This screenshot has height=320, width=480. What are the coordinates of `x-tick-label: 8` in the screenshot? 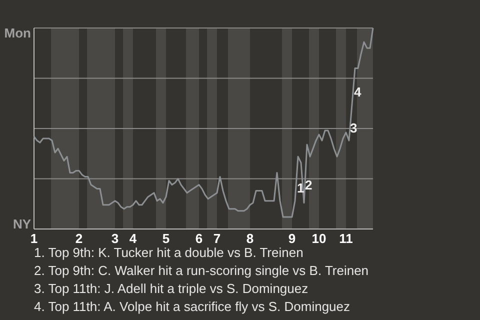 It's located at (250, 238).